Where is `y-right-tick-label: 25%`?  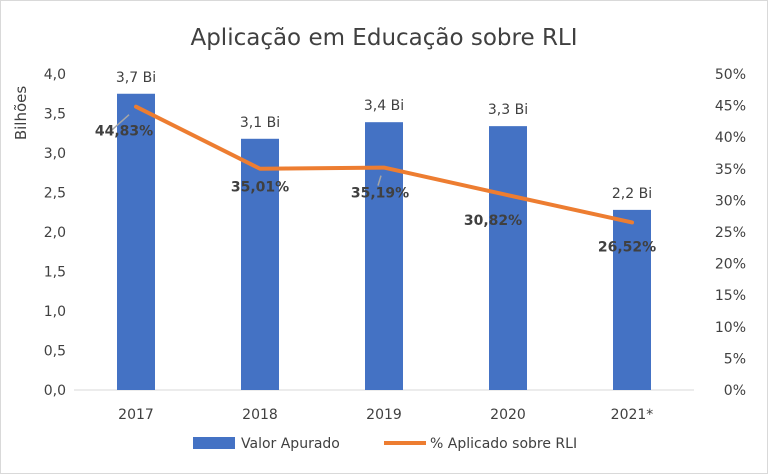 y-right-tick-label: 25% is located at coordinates (730, 233).